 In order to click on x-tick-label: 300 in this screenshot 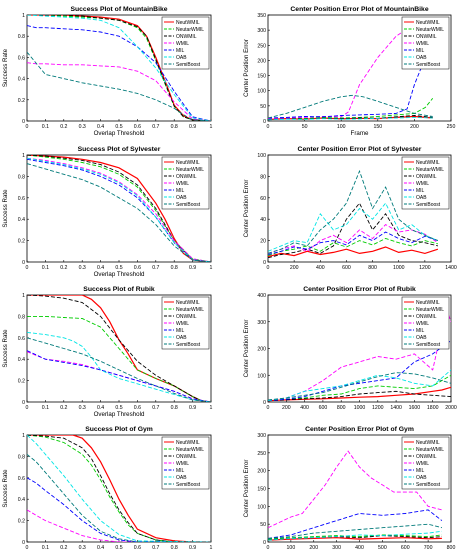, I will do `click(336, 547)`.